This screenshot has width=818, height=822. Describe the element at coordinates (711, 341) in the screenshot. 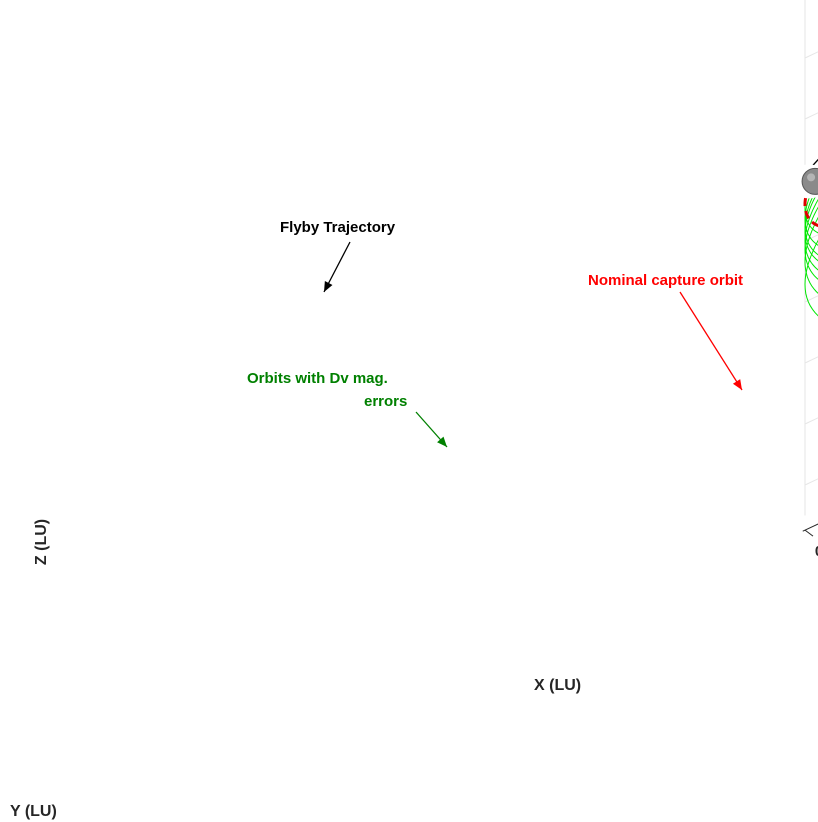

I see `arrow-nominal` at that location.